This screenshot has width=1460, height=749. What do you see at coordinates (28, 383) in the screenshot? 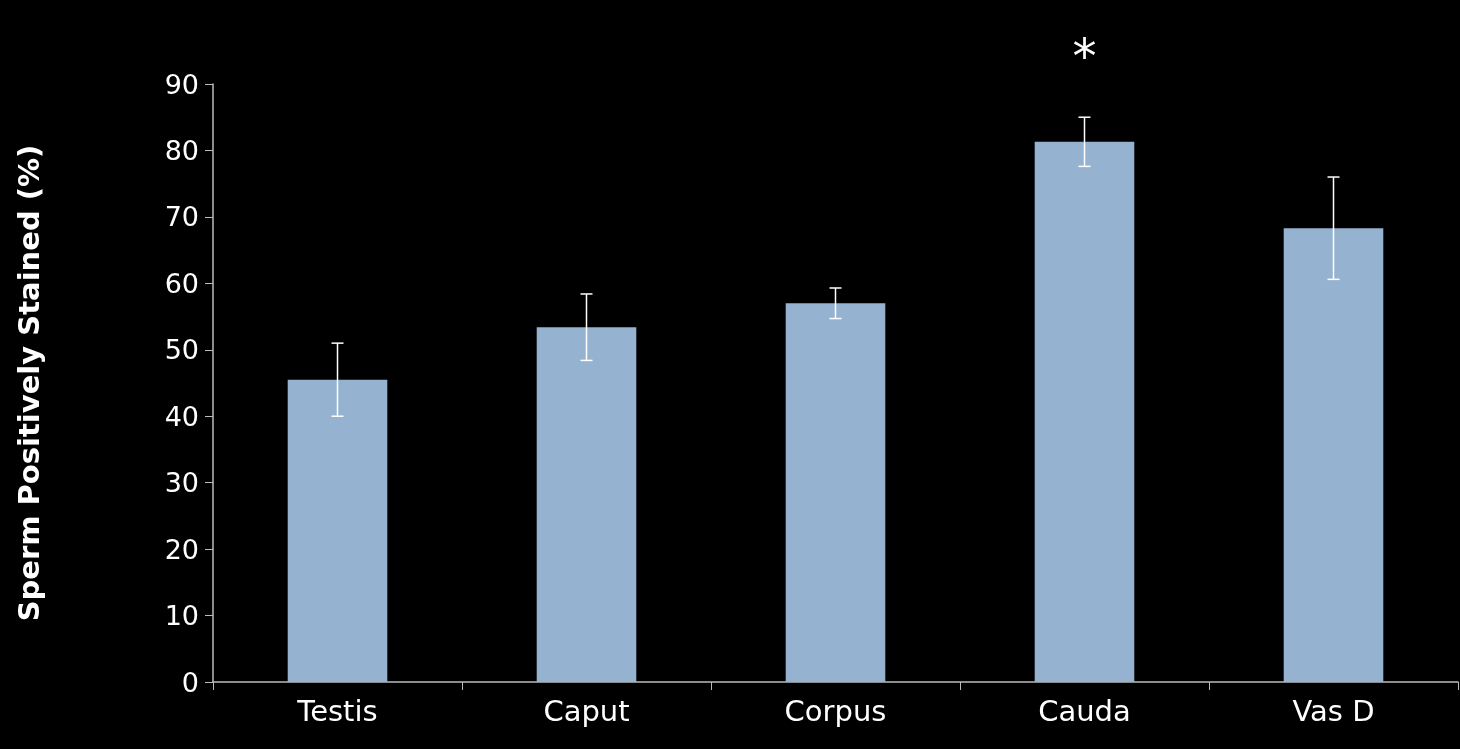
I see `y-axis-title: Sperm Positively Stained (%)` at bounding box center [28, 383].